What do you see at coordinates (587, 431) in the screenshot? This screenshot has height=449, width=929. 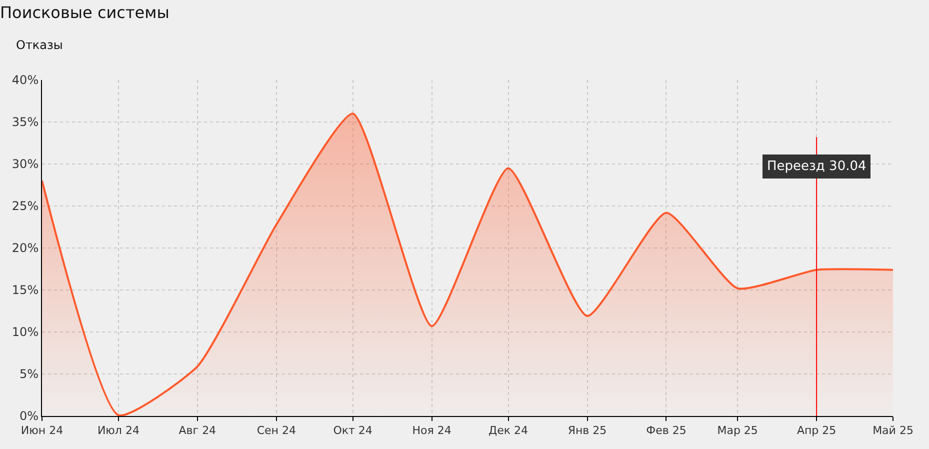 I see `x-tick-label: Янв 25` at bounding box center [587, 431].